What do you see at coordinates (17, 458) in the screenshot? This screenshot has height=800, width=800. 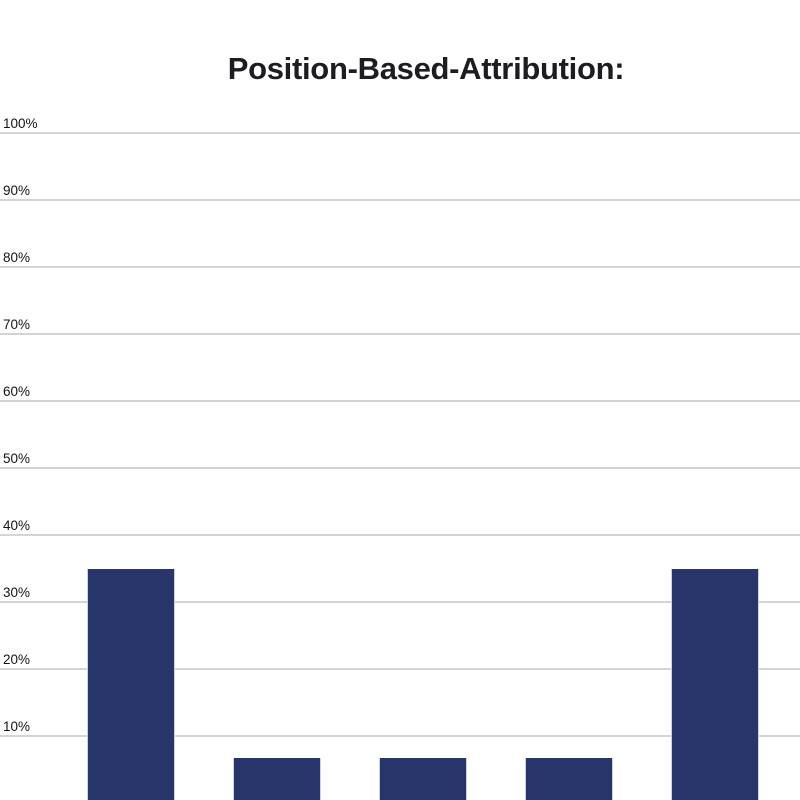 I see `y-tick-label: 50%` at bounding box center [17, 458].